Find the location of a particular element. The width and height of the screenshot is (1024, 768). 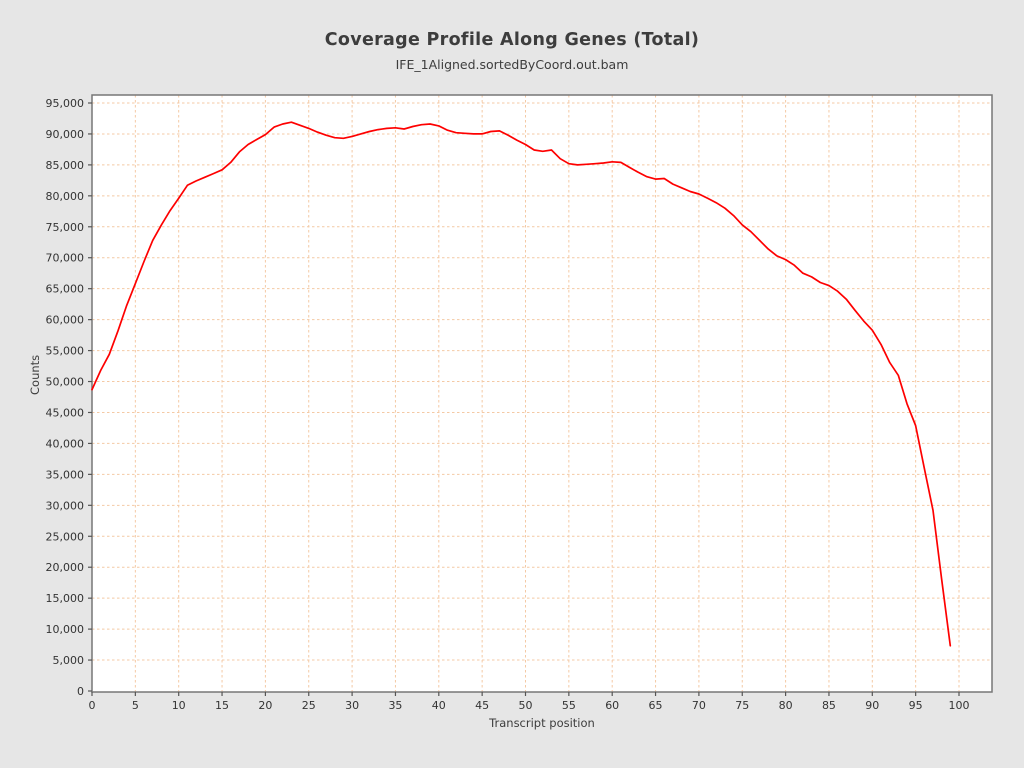

x-tick-label: 20 is located at coordinates (265, 705).